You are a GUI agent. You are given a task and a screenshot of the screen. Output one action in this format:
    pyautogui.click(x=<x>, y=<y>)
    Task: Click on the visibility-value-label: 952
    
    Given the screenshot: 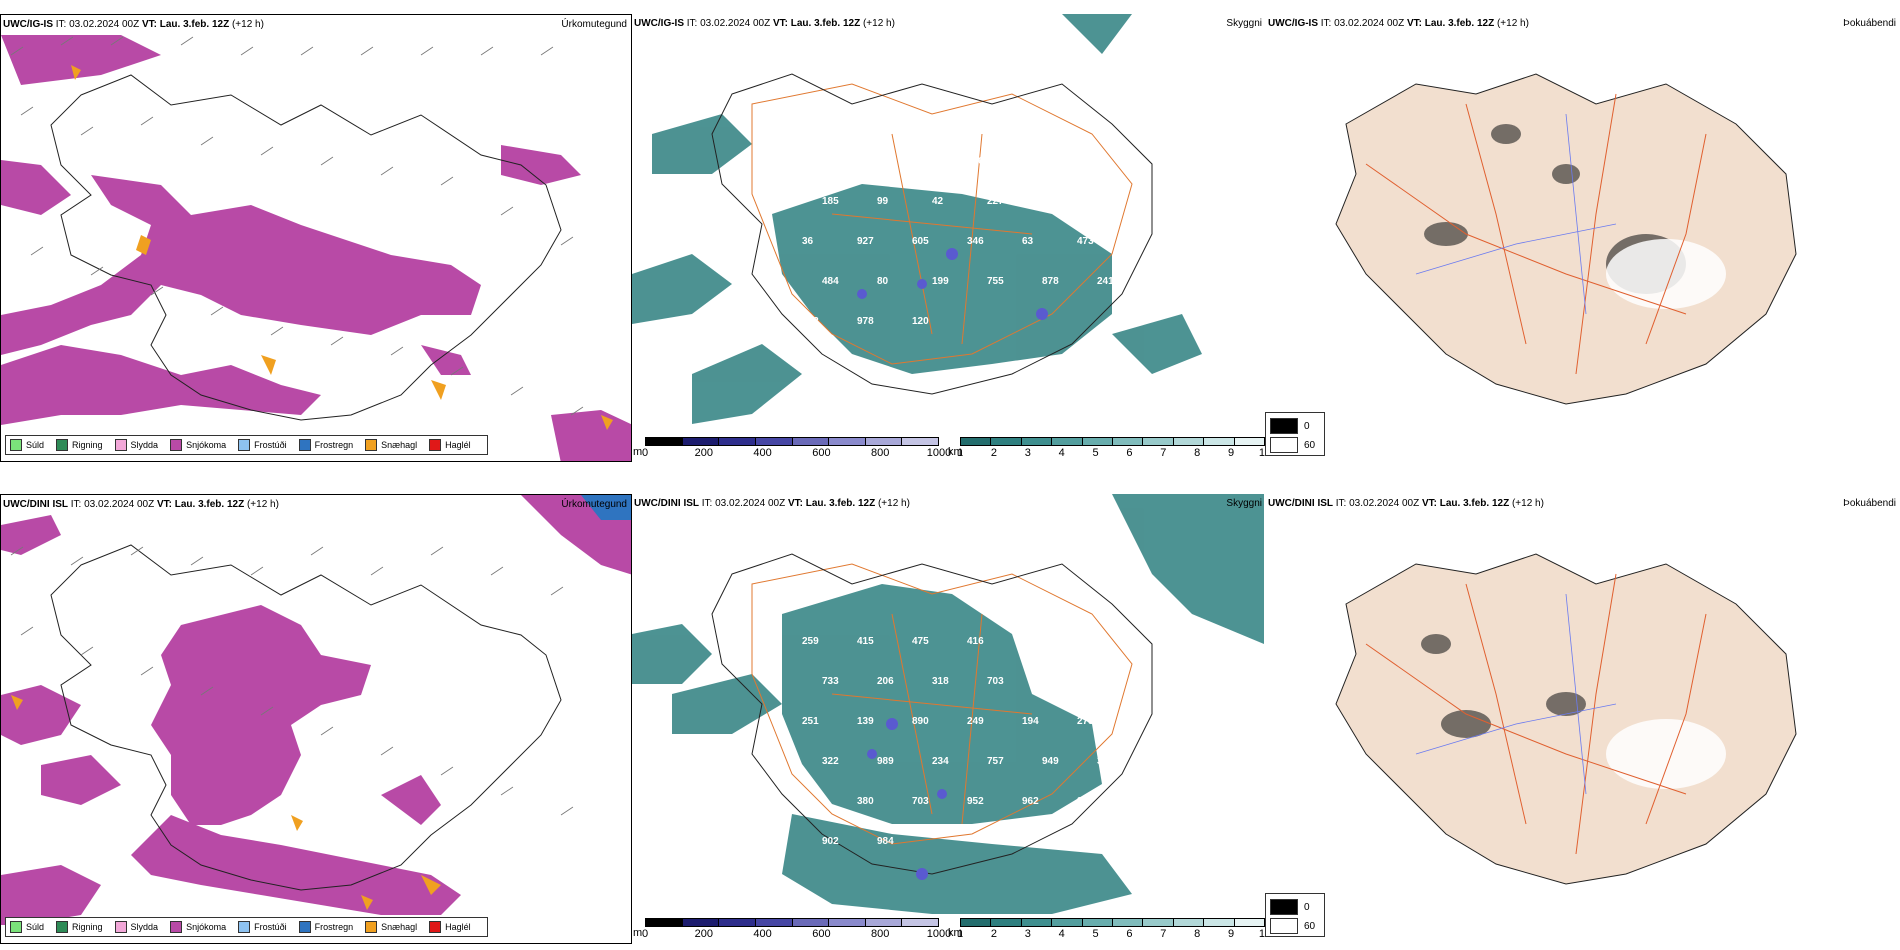 What is the action you would take?
    pyautogui.click(x=975, y=801)
    